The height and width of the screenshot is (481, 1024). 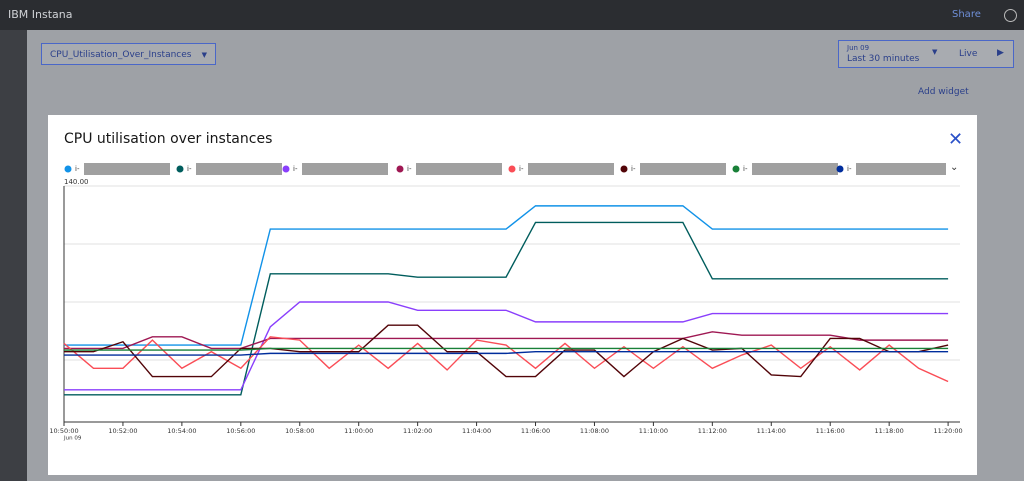 I want to click on x-tick-label: 10:56:00, so click(x=240, y=431).